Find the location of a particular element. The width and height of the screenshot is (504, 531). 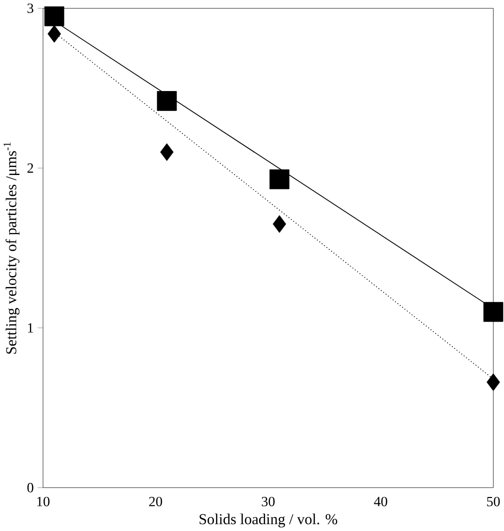

y-axis-title: Settling velocity of particles /μms$^{-1}$ is located at coordinates (12, 248).